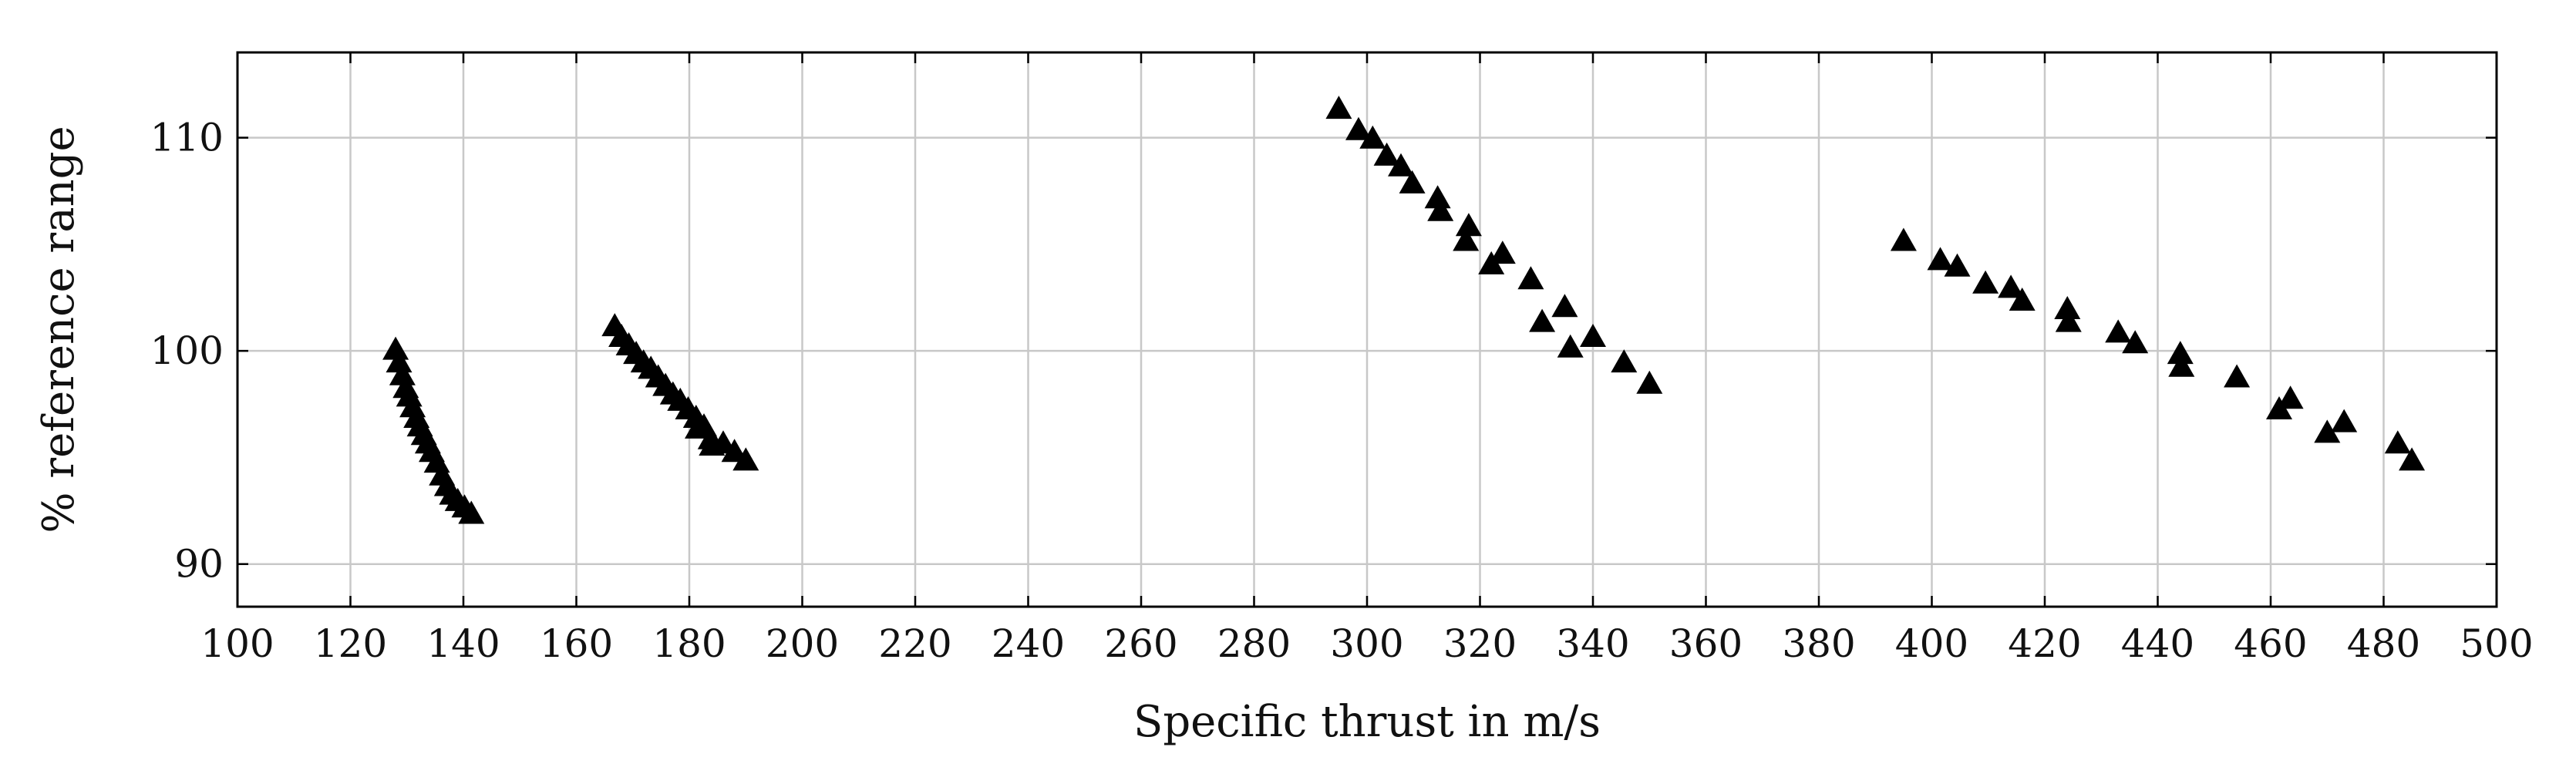  Describe the element at coordinates (803, 643) in the screenshot. I see `x-tick-label: 200` at that location.